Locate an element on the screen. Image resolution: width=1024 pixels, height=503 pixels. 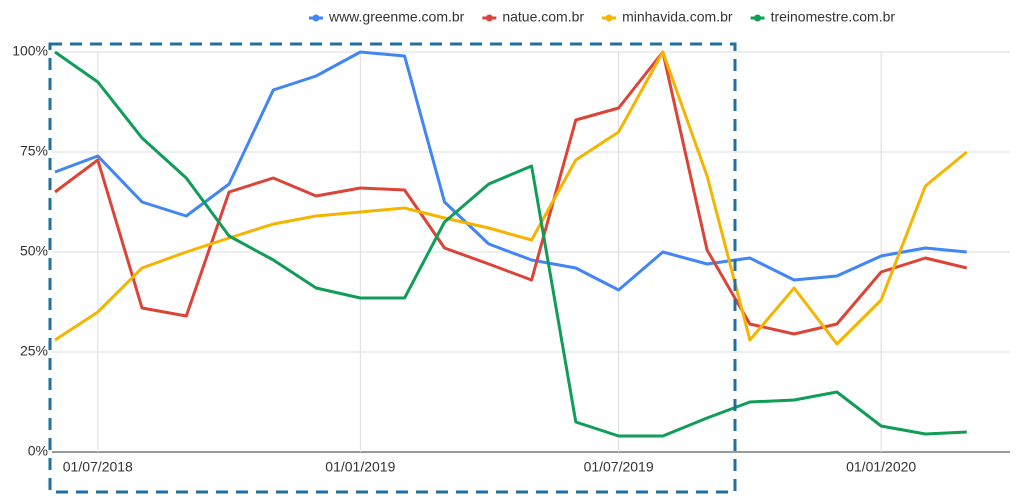
x-tick-label: 01/01/2020 is located at coordinates (881, 467).